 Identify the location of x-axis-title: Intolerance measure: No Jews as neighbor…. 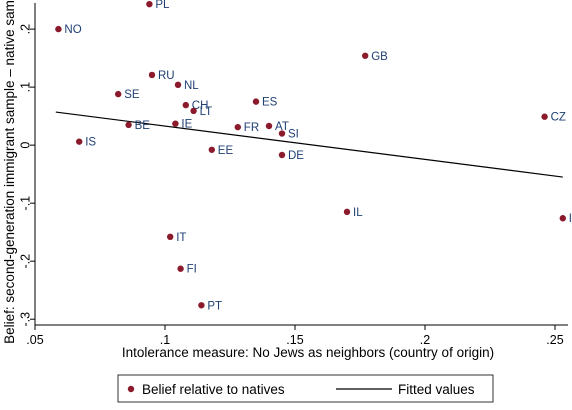
(308, 352).